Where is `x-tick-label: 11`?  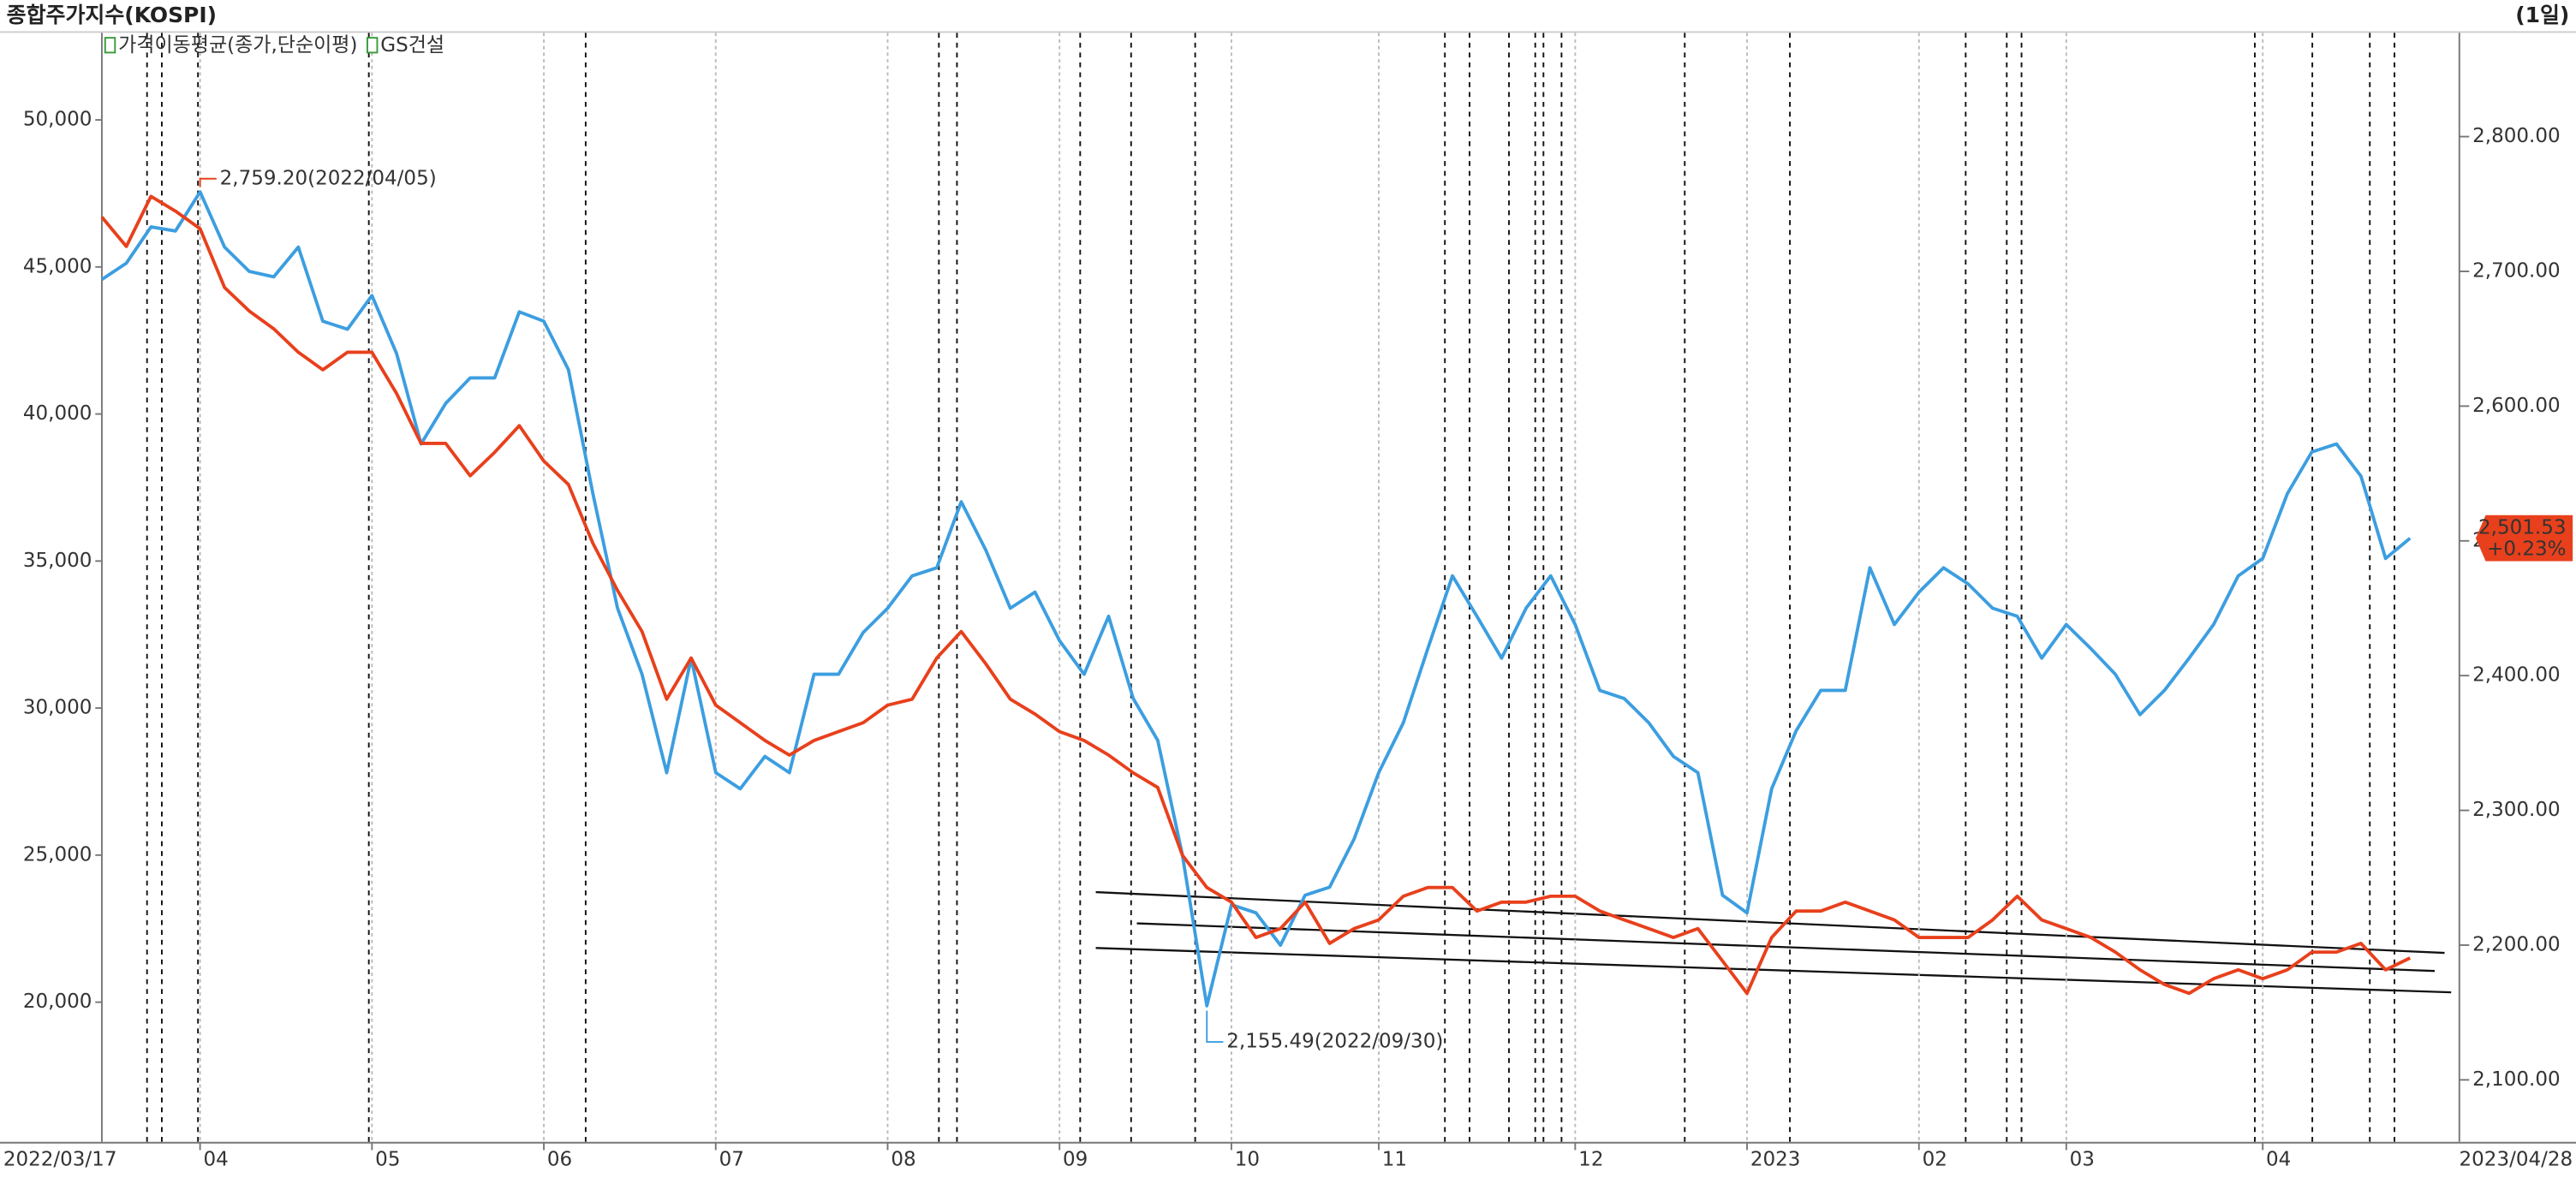
x-tick-label: 11 is located at coordinates (1394, 1159).